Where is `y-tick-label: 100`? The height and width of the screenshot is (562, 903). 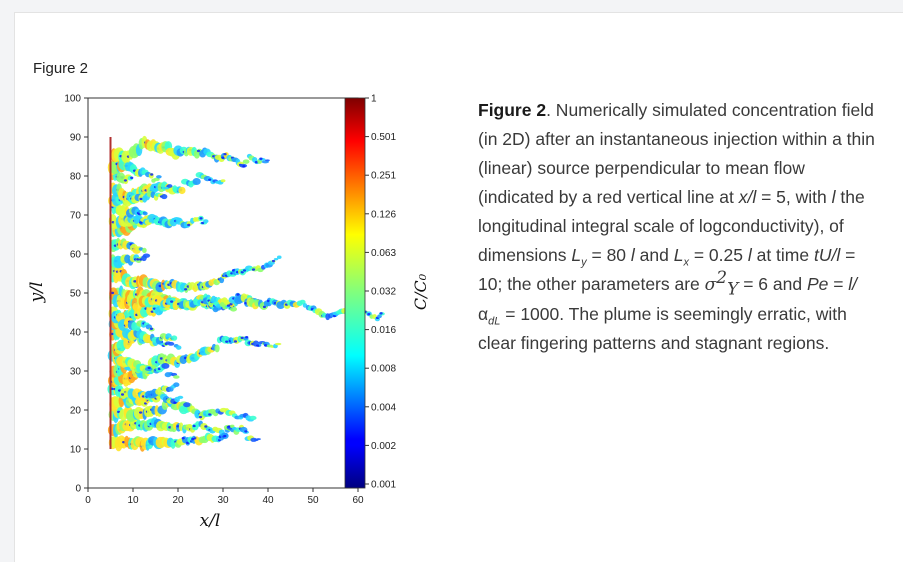 y-tick-label: 100 is located at coordinates (72, 99).